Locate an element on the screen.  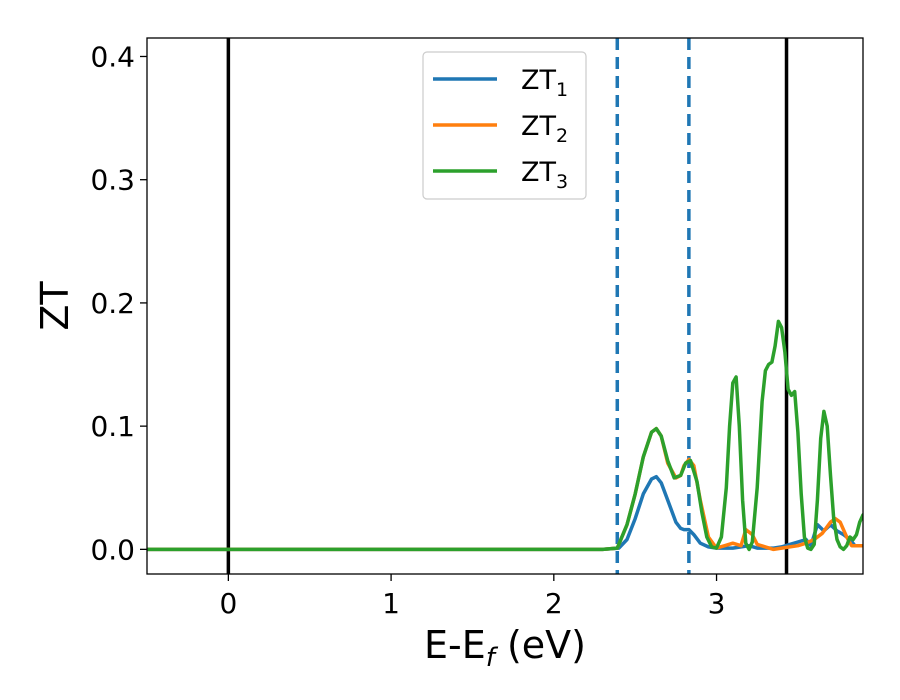
x-axis-label: E-Ef (eV) is located at coordinates (505, 648).